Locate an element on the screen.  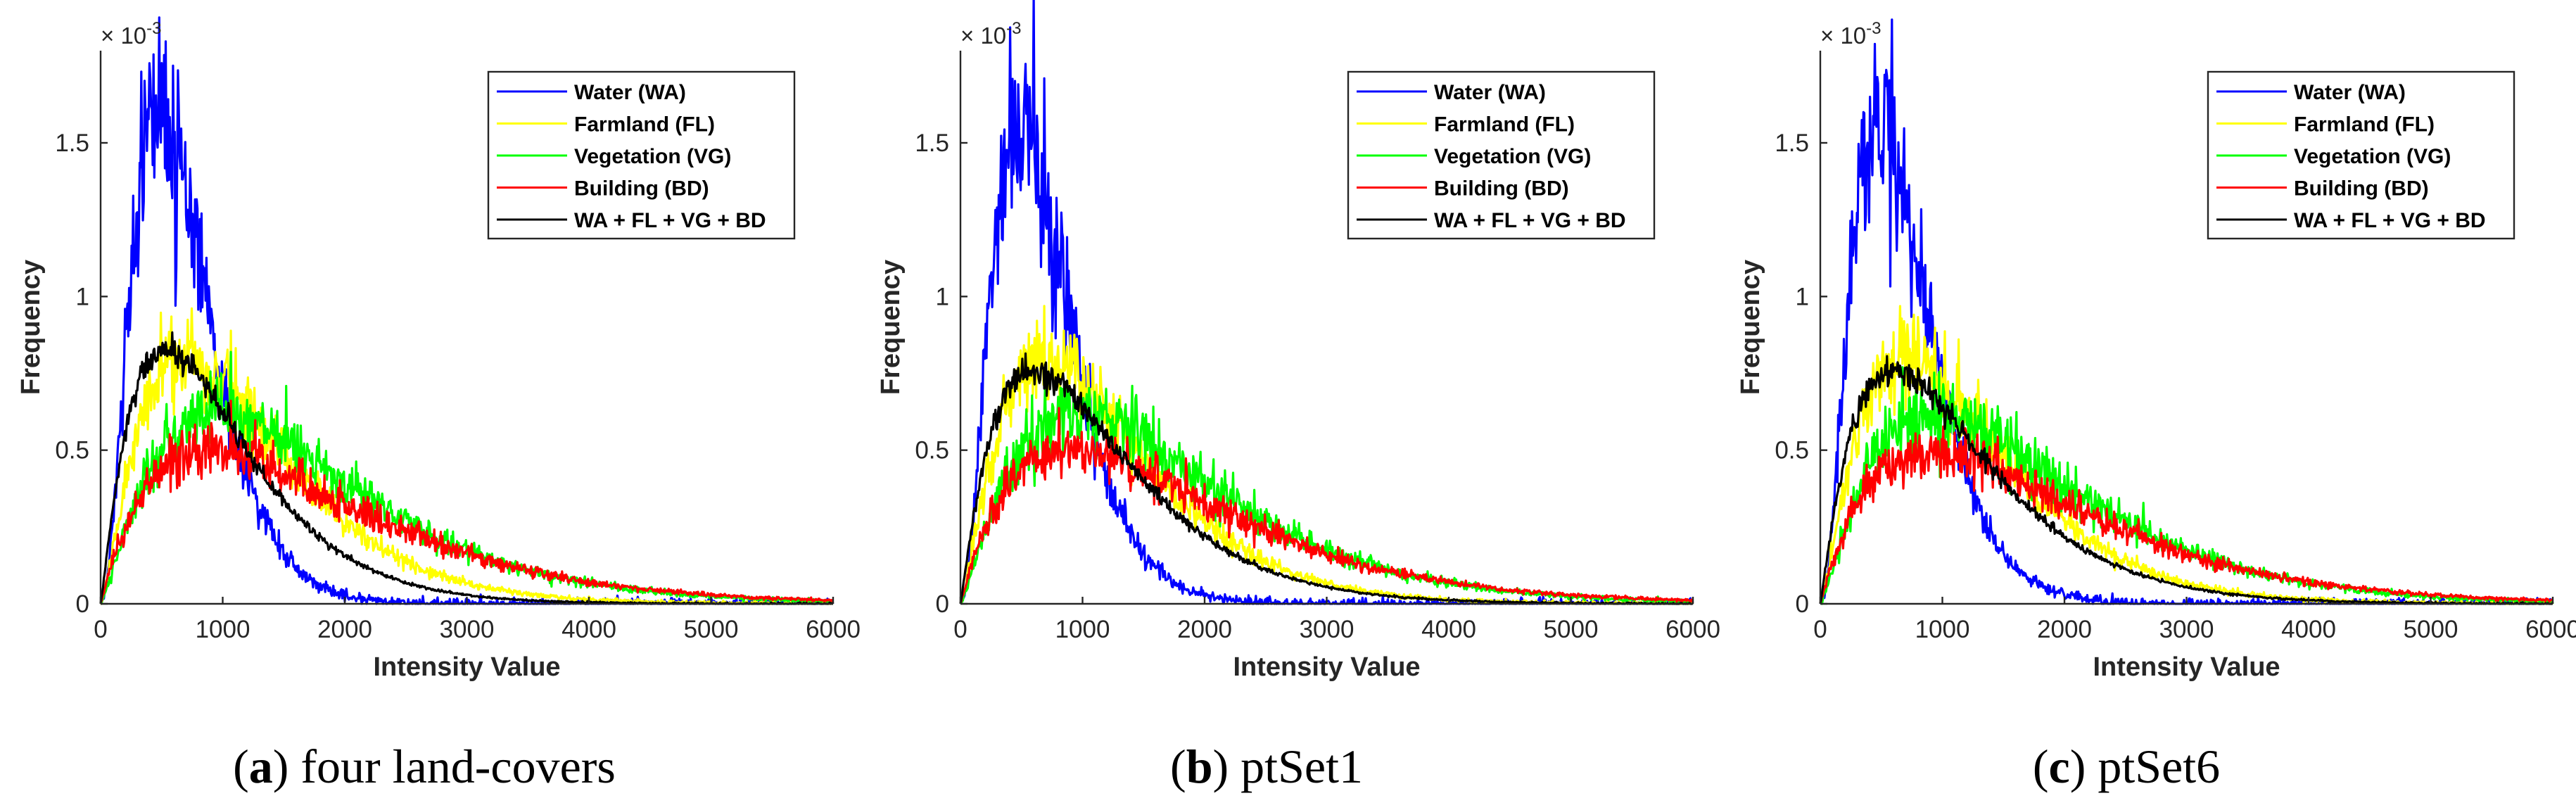
caption-text: ptSet6 is located at coordinates (2153, 766).